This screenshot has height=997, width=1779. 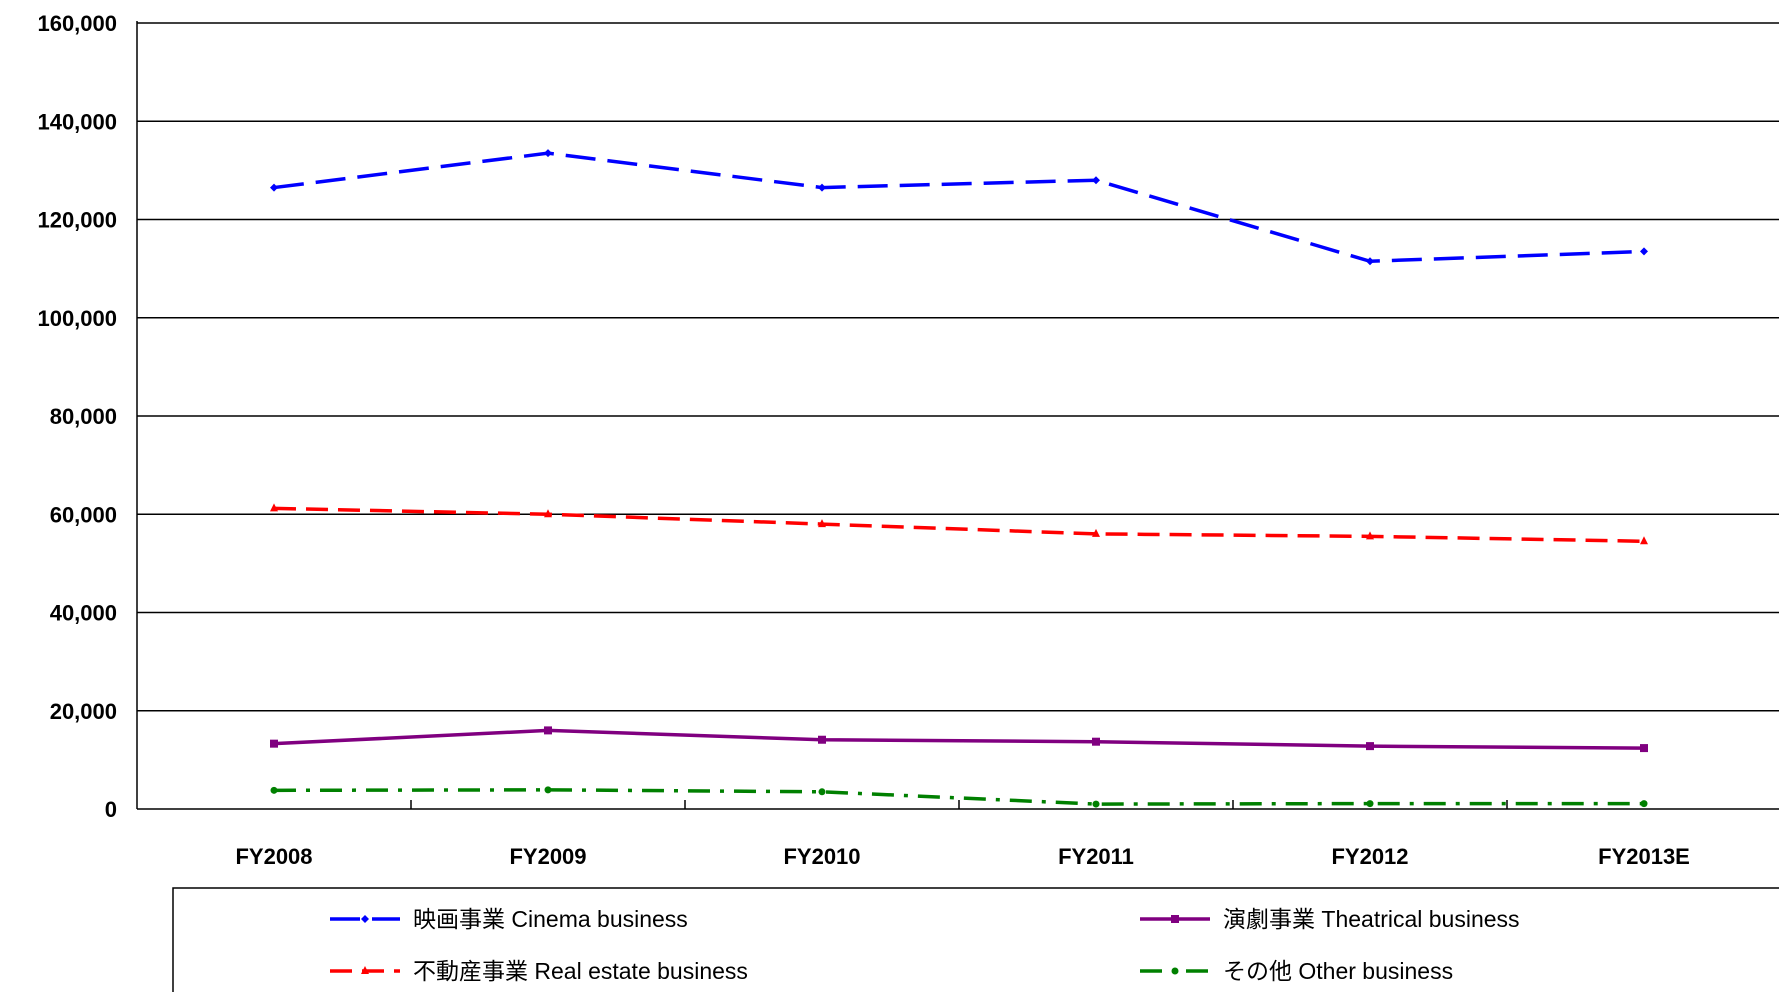 I want to click on legend-label: 演劇事業 Theatrical business, so click(x=1371, y=919).